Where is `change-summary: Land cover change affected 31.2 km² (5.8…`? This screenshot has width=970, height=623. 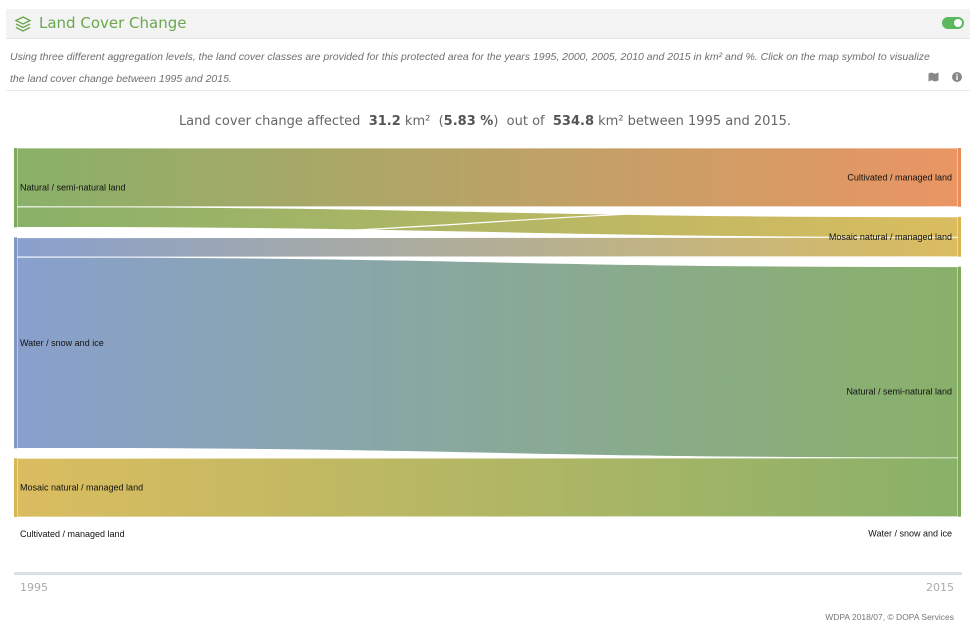 change-summary: Land cover change affected 31.2 km² (5.8… is located at coordinates (485, 121).